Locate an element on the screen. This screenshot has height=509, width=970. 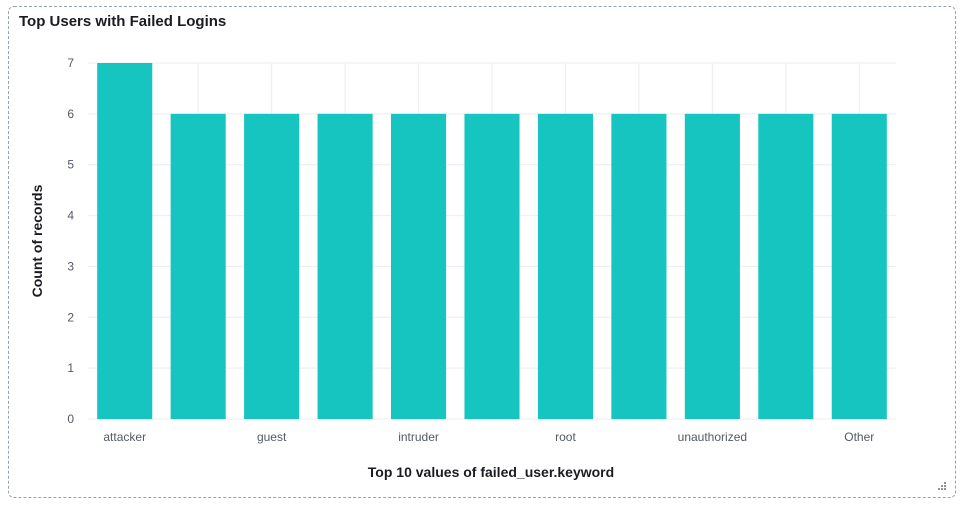
resize-handle-icon is located at coordinates (942, 486).